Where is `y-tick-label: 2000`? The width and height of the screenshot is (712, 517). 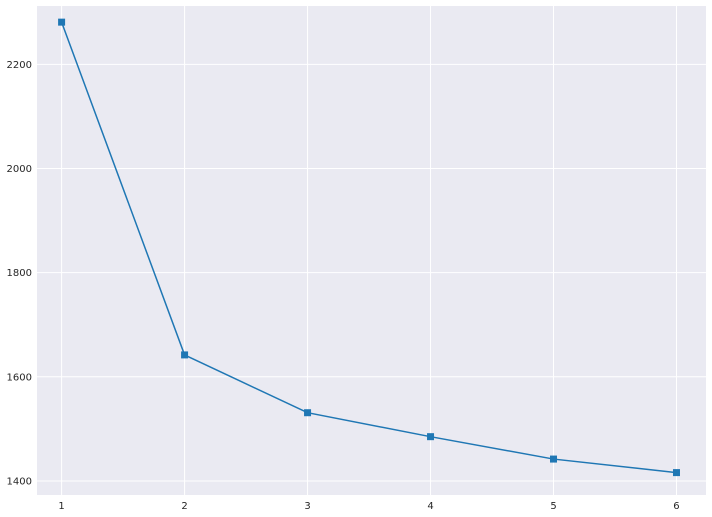
y-tick-label: 2000 is located at coordinates (19, 169).